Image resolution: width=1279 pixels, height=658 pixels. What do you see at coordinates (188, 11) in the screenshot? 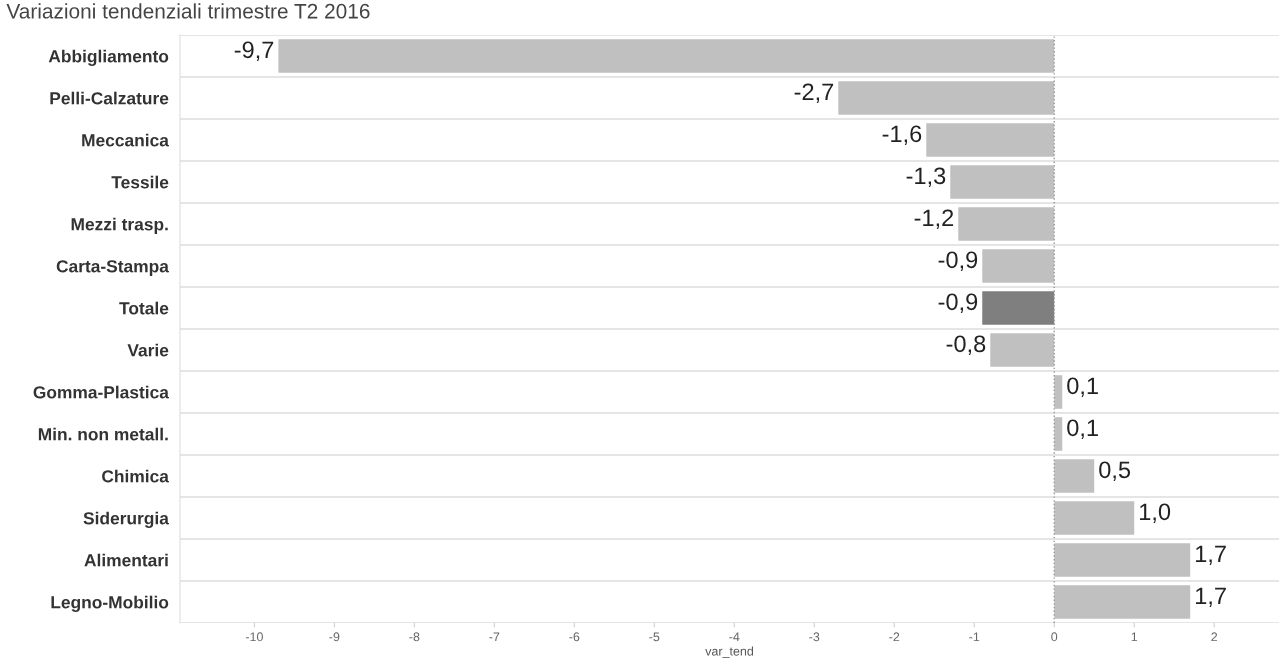
I see `chart-title: Variazioni tendenziali trimestre T2 2016` at bounding box center [188, 11].